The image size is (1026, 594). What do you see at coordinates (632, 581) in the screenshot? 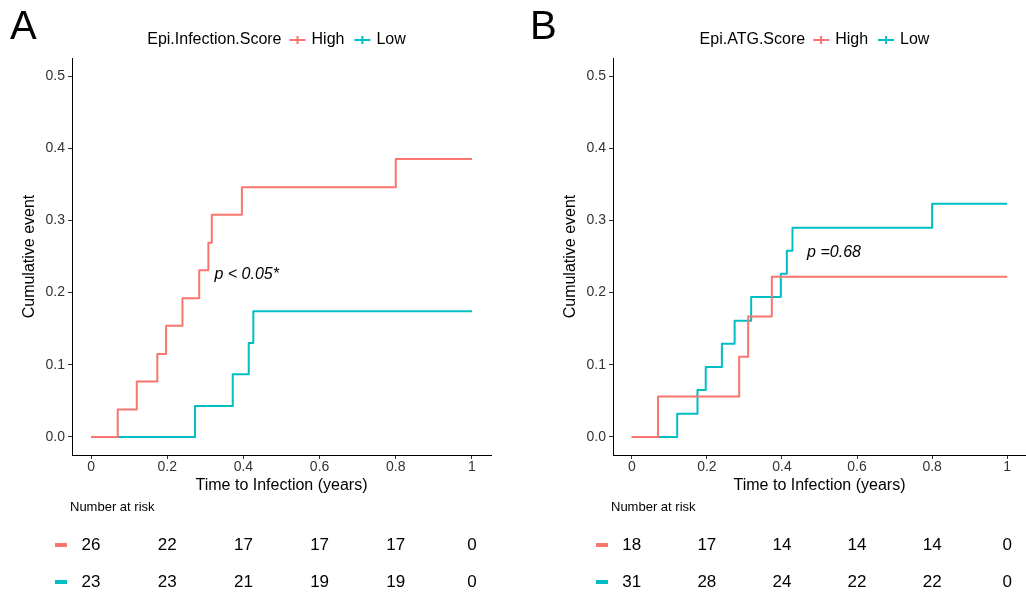
I see `text: 31` at bounding box center [632, 581].